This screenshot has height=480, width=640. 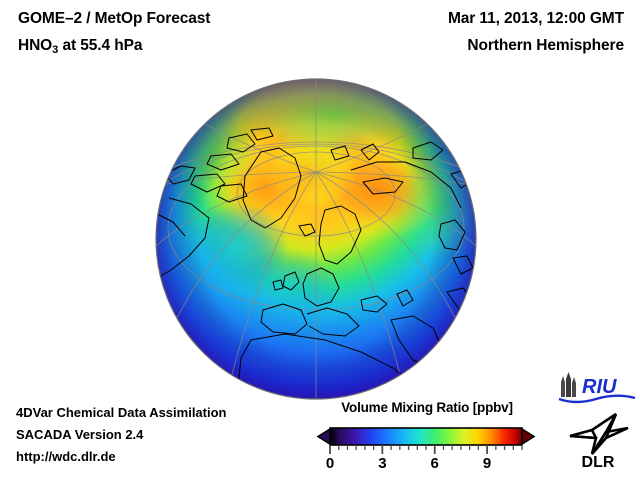 I want to click on colorbar-ticks, so click(x=426, y=449).